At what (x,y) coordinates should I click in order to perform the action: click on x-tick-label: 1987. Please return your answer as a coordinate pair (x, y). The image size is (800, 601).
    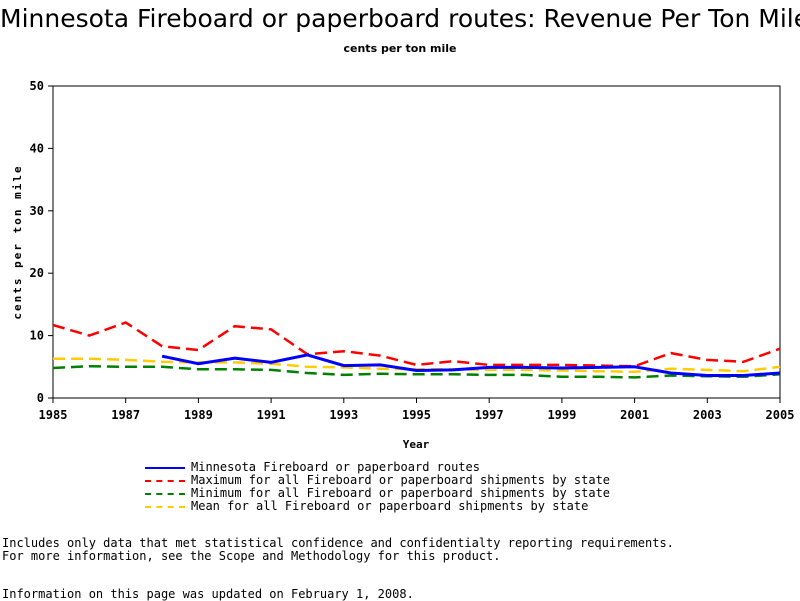
    Looking at the image, I should click on (125, 415).